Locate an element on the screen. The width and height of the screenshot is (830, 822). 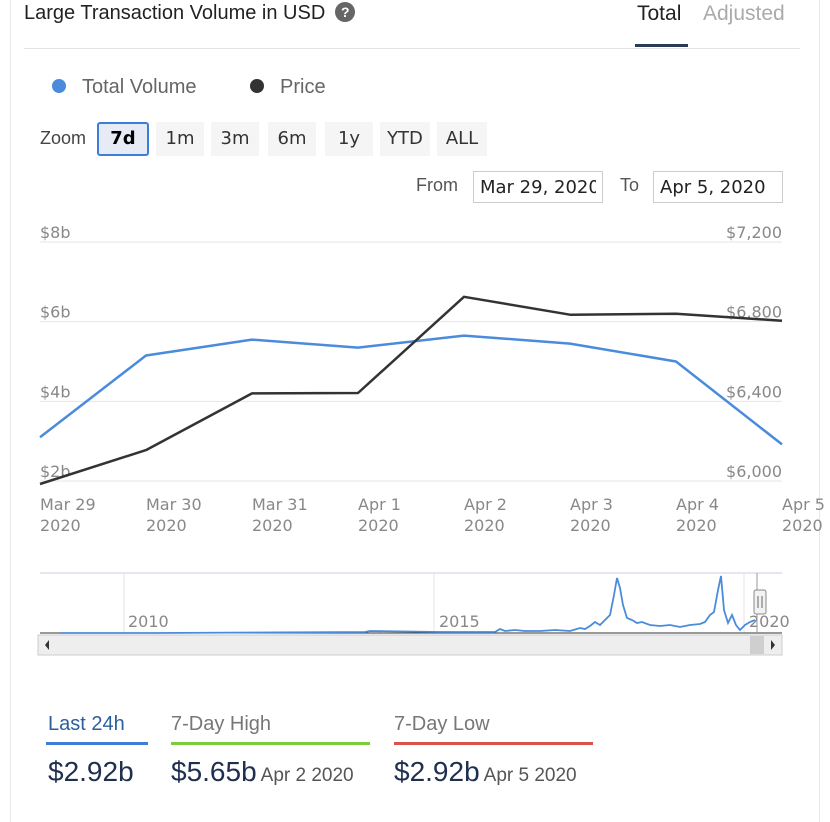
zoom-6m-button: 6m is located at coordinates (292, 139).